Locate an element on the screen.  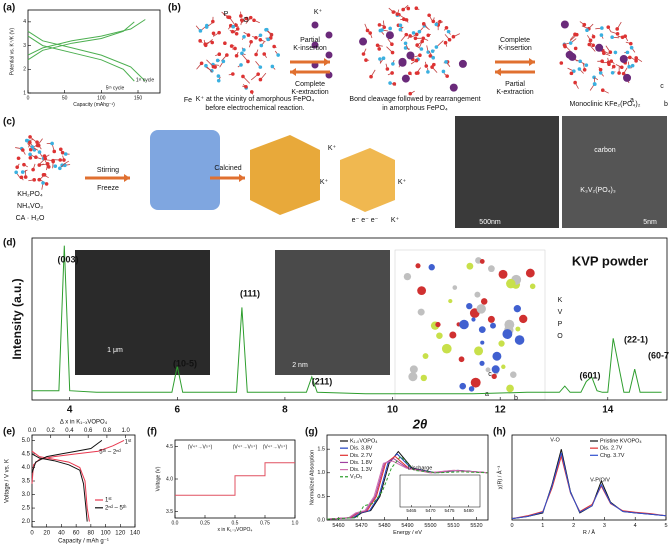
tem-inset is located at coordinates (332, 312).